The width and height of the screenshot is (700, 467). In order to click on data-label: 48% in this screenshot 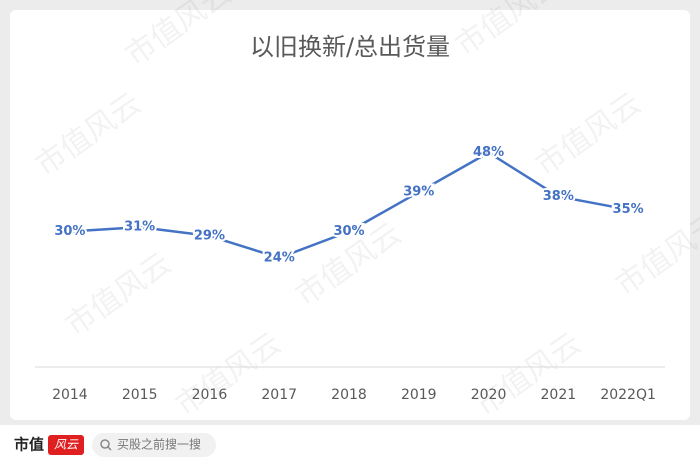, I will do `click(488, 152)`.